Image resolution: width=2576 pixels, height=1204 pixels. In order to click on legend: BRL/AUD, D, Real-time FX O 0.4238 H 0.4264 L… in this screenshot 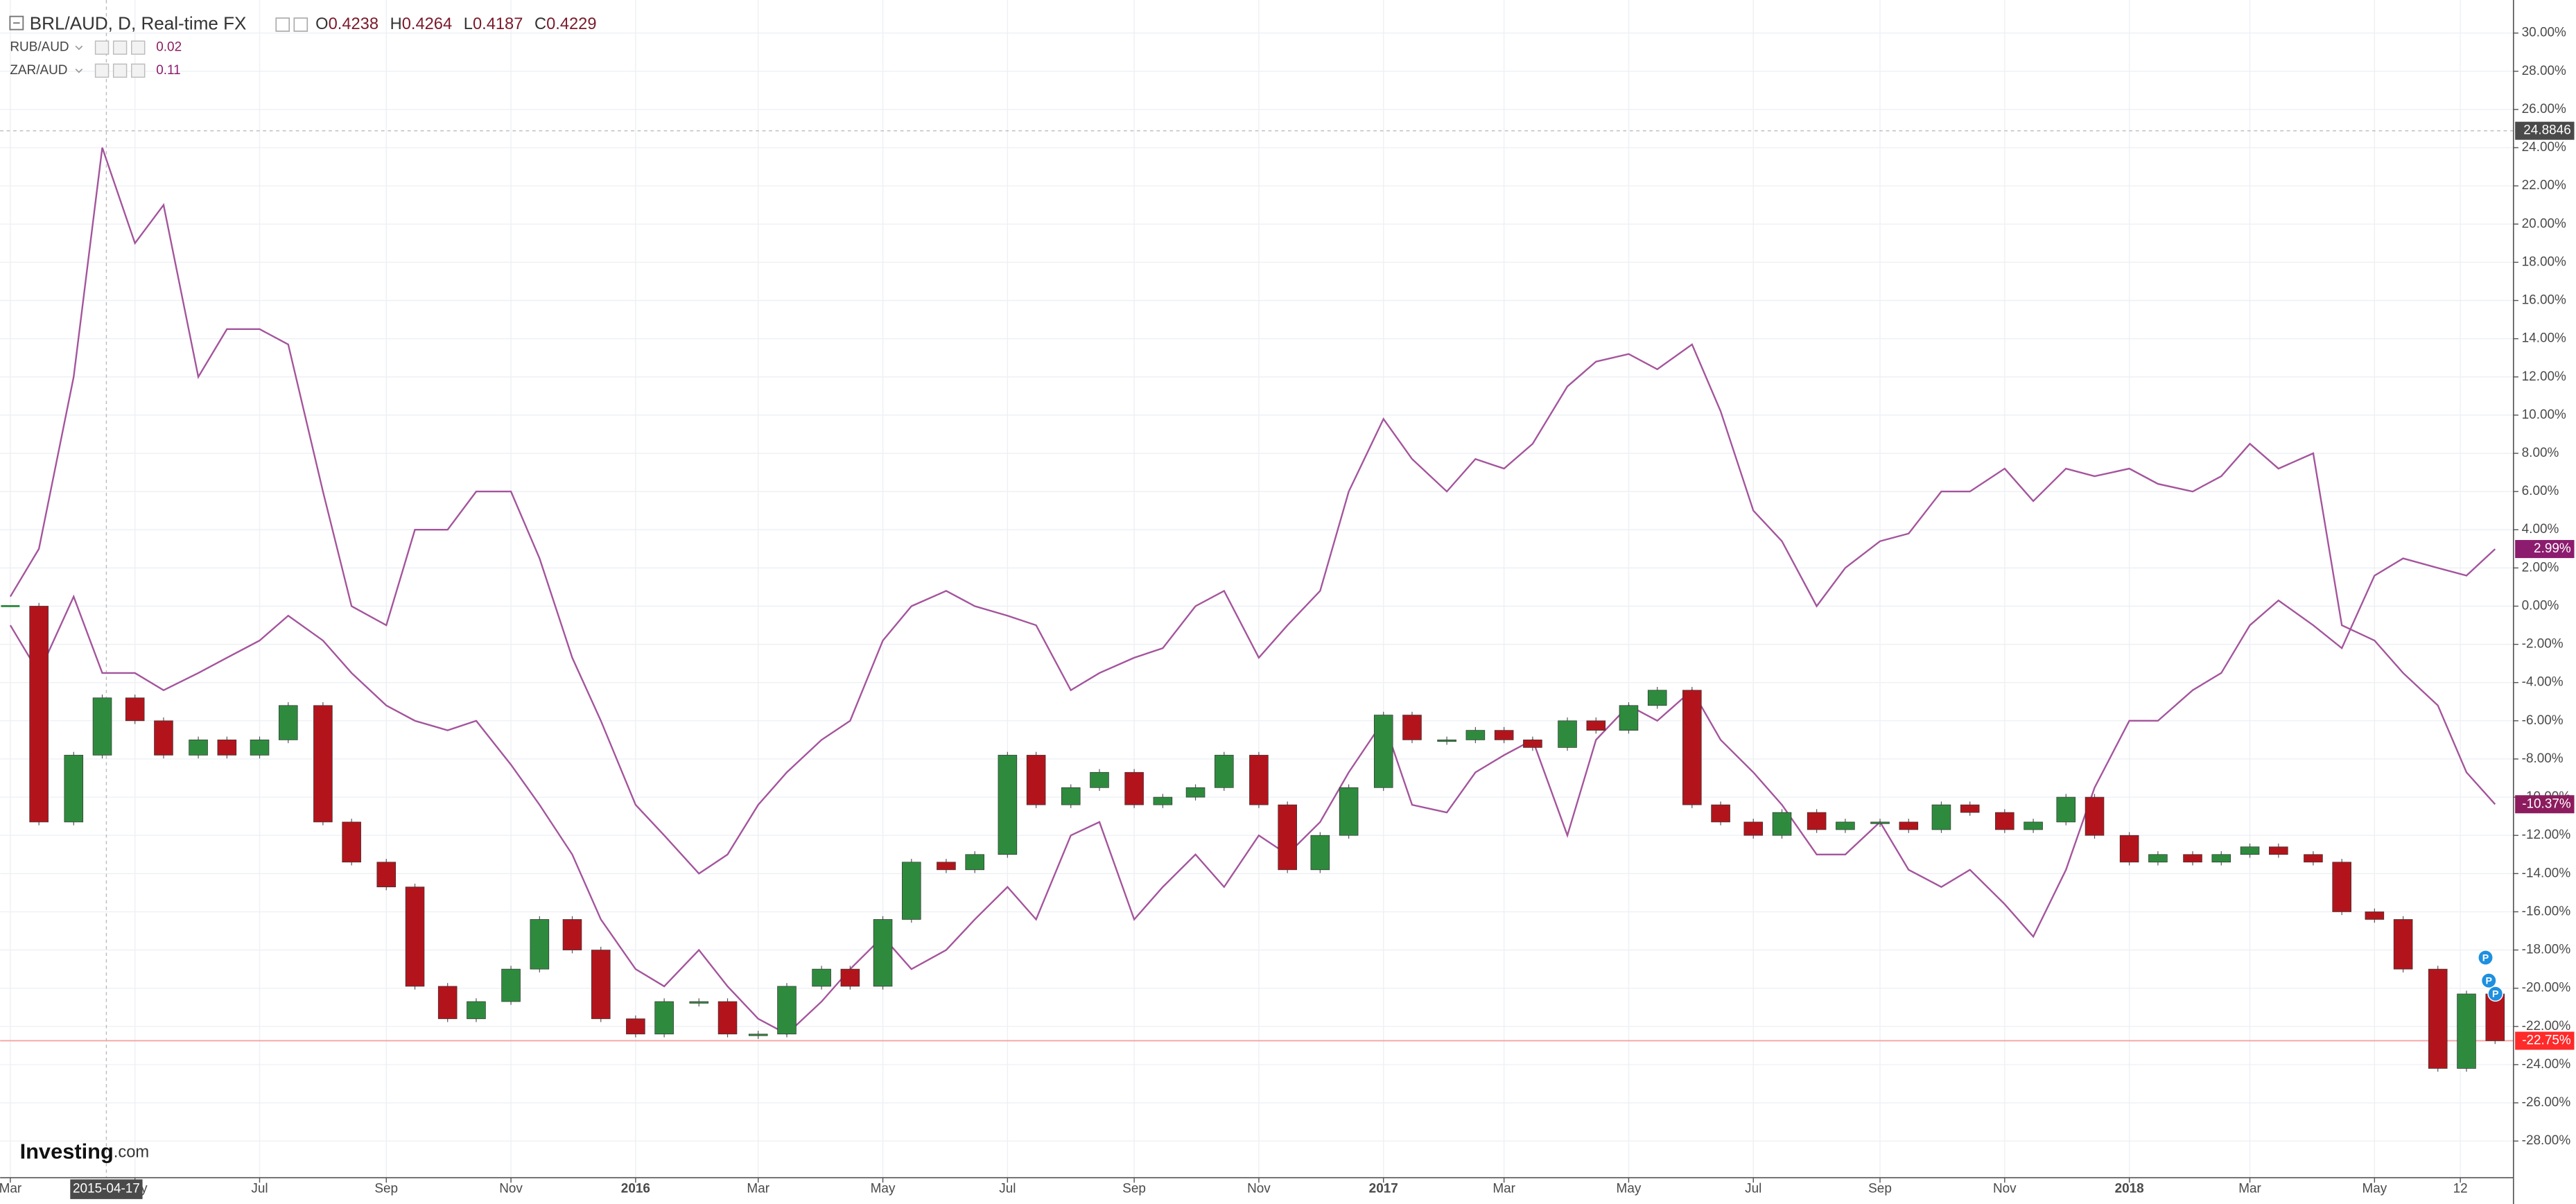, I will do `click(303, 45)`.